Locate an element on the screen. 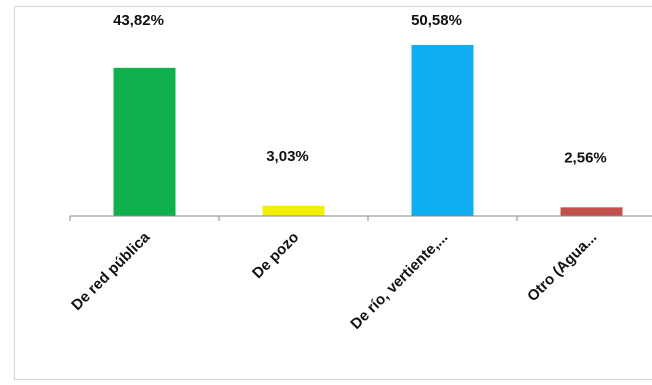 The image size is (652, 385). data-label: 50,58% is located at coordinates (436, 20).